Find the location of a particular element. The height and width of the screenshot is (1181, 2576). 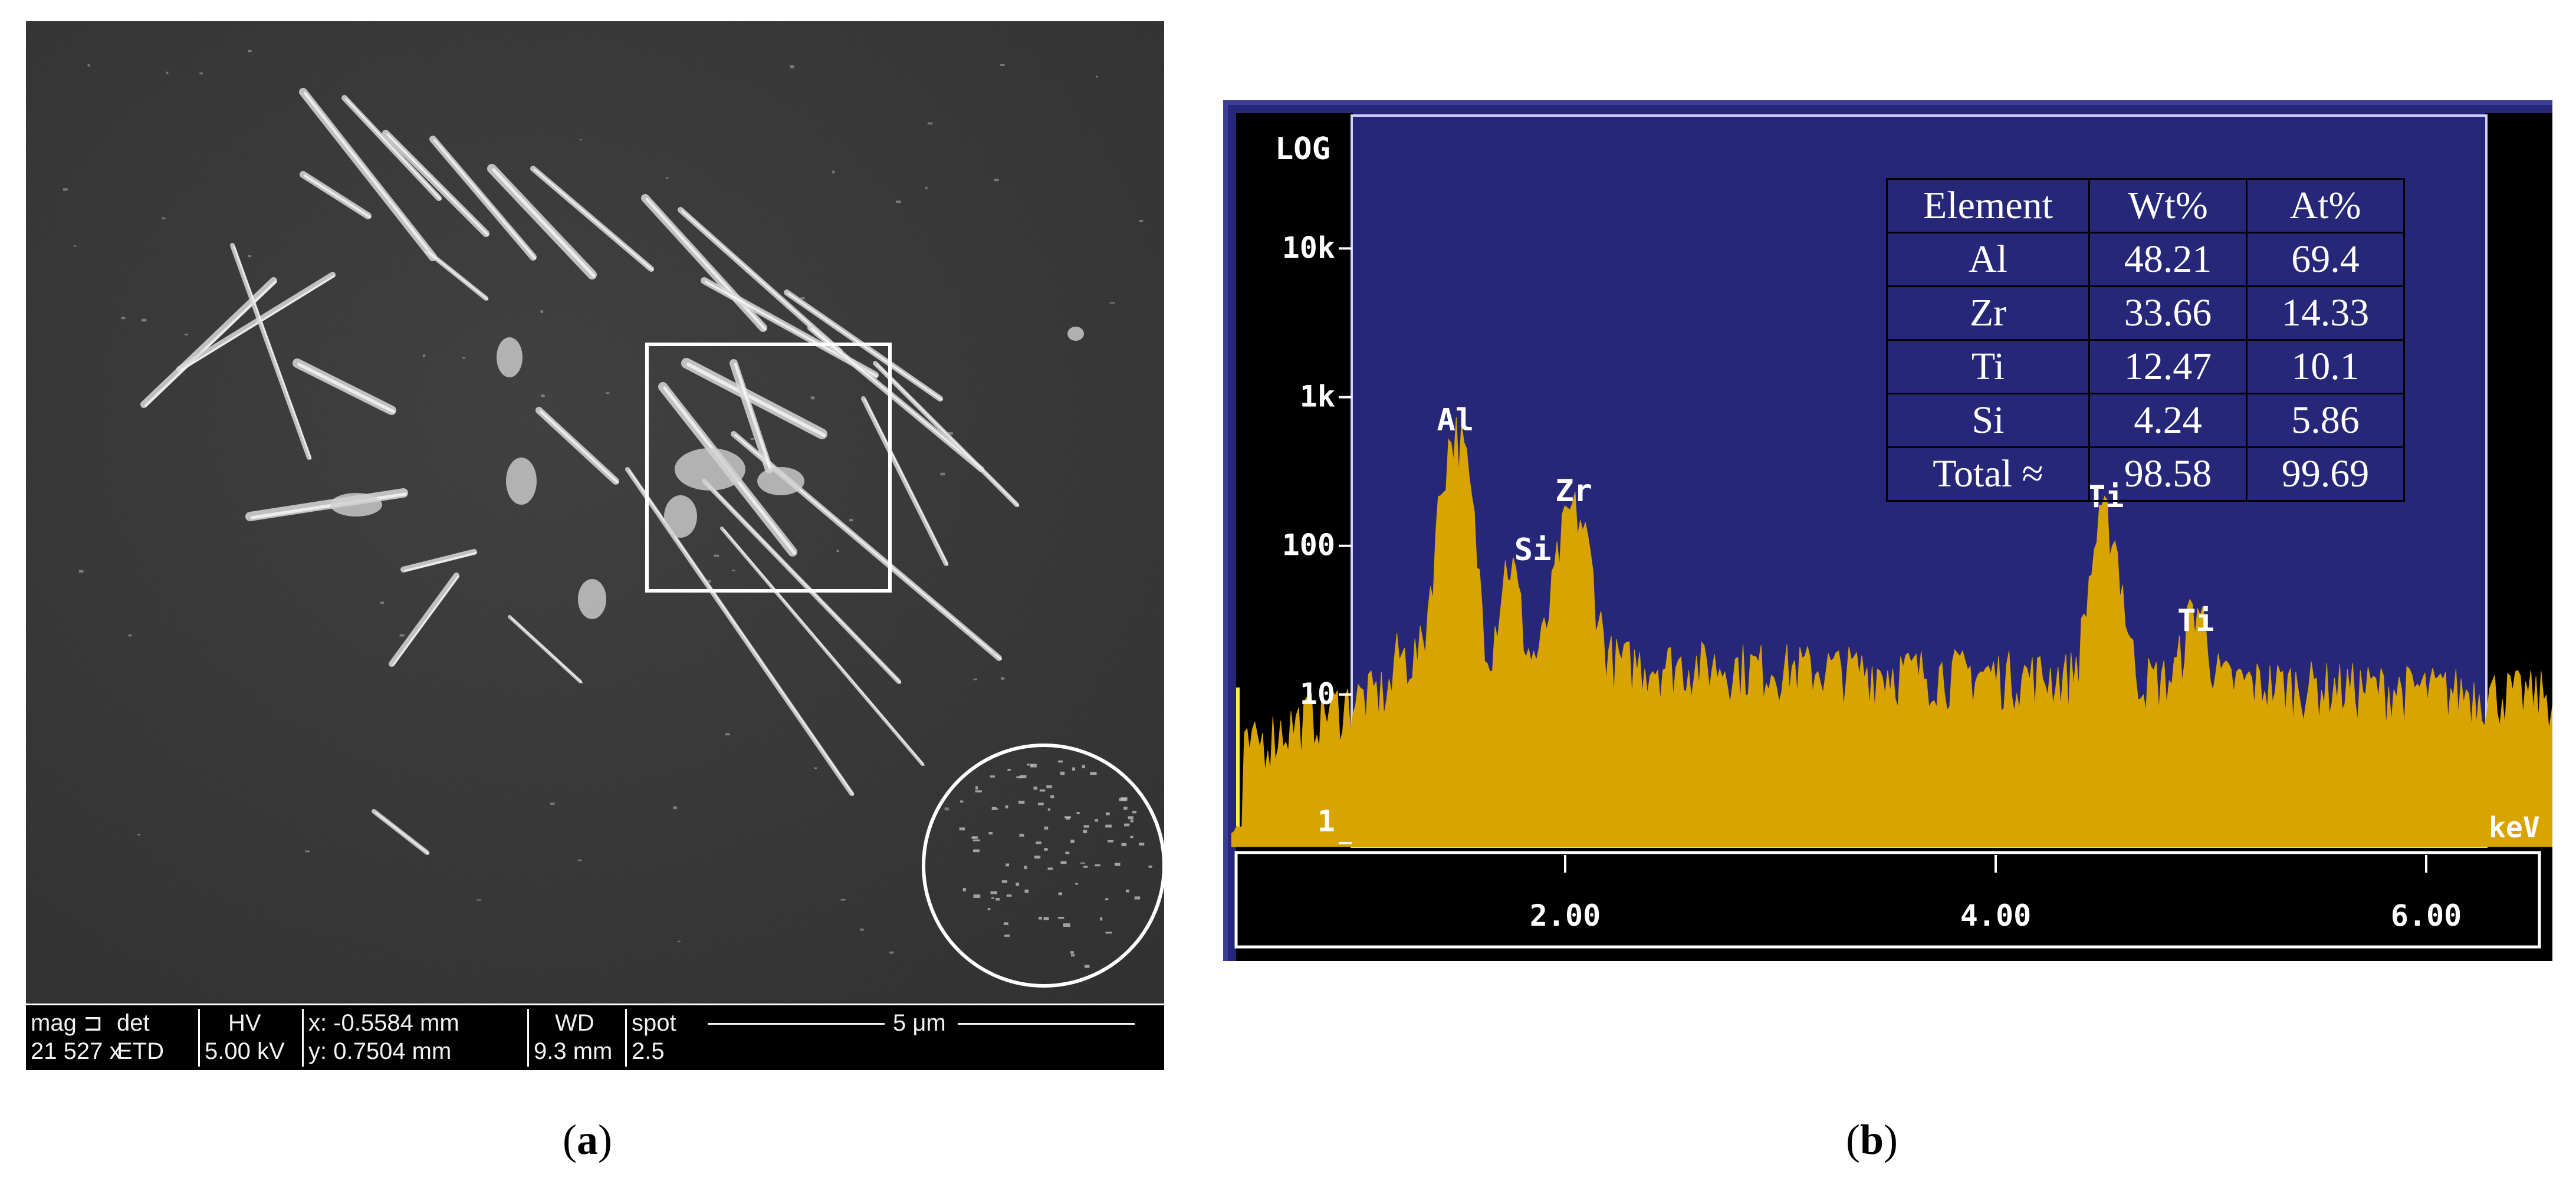

spot-cell: spot 2.5 is located at coordinates (893, 1038).